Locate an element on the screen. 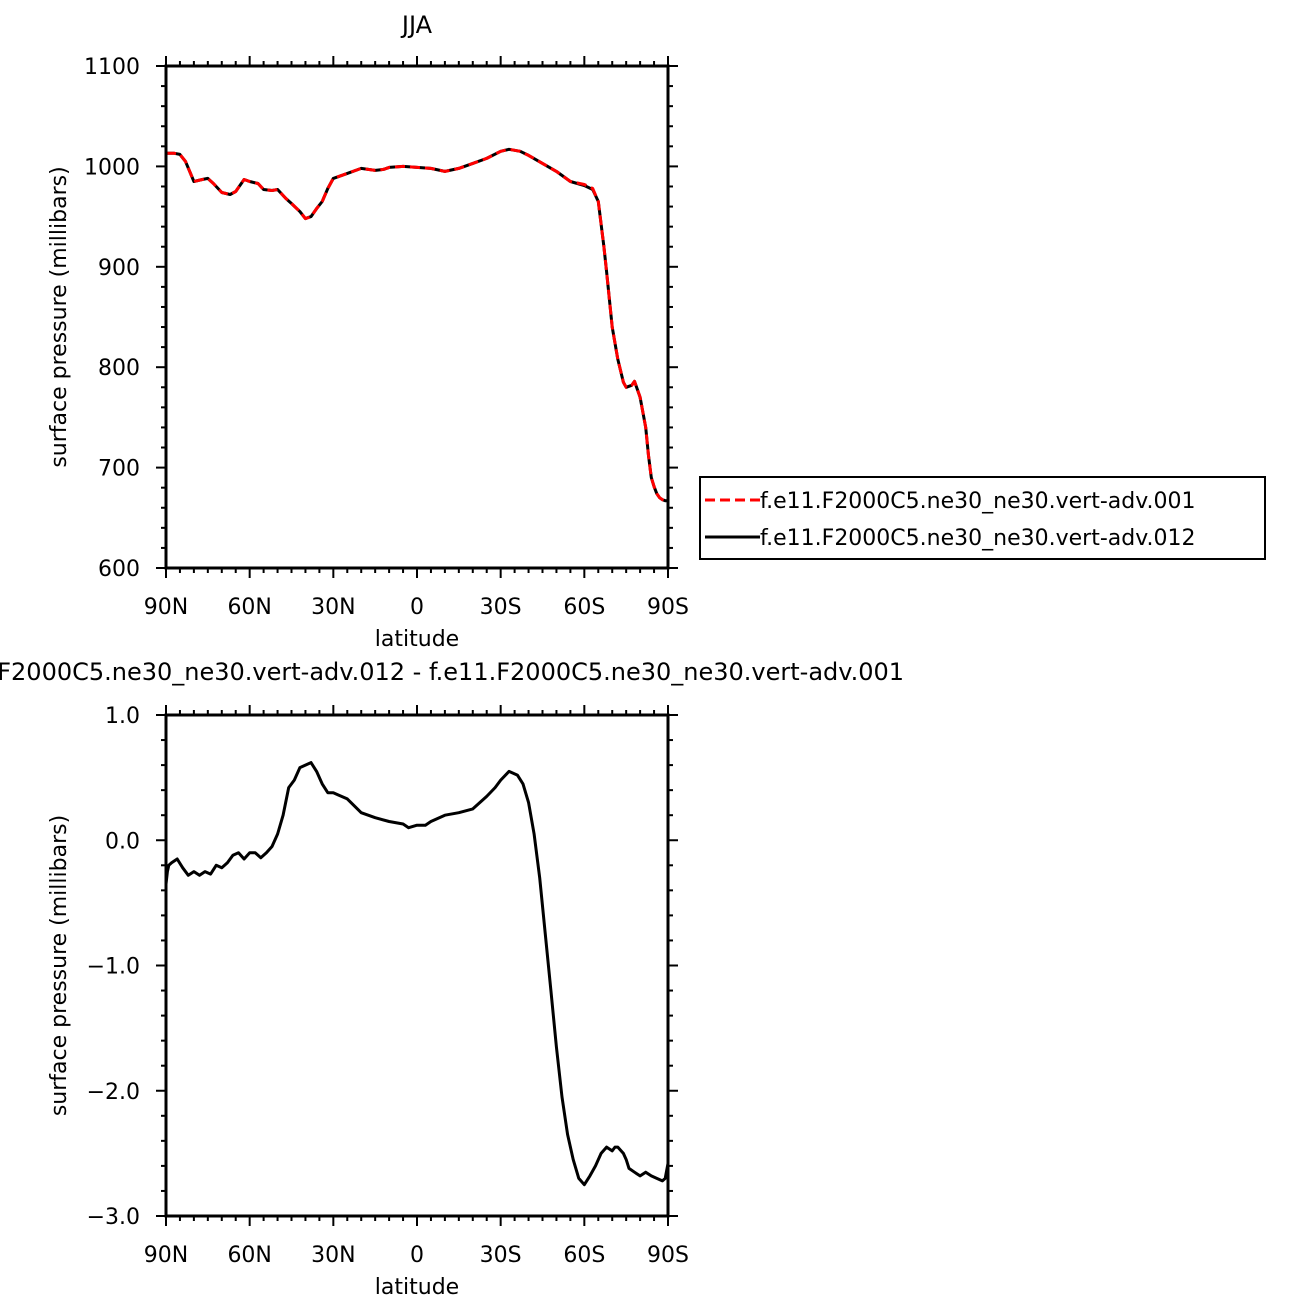 The height and width of the screenshot is (1308, 1309). y-tick-label: 1.0 is located at coordinates (122, 716).